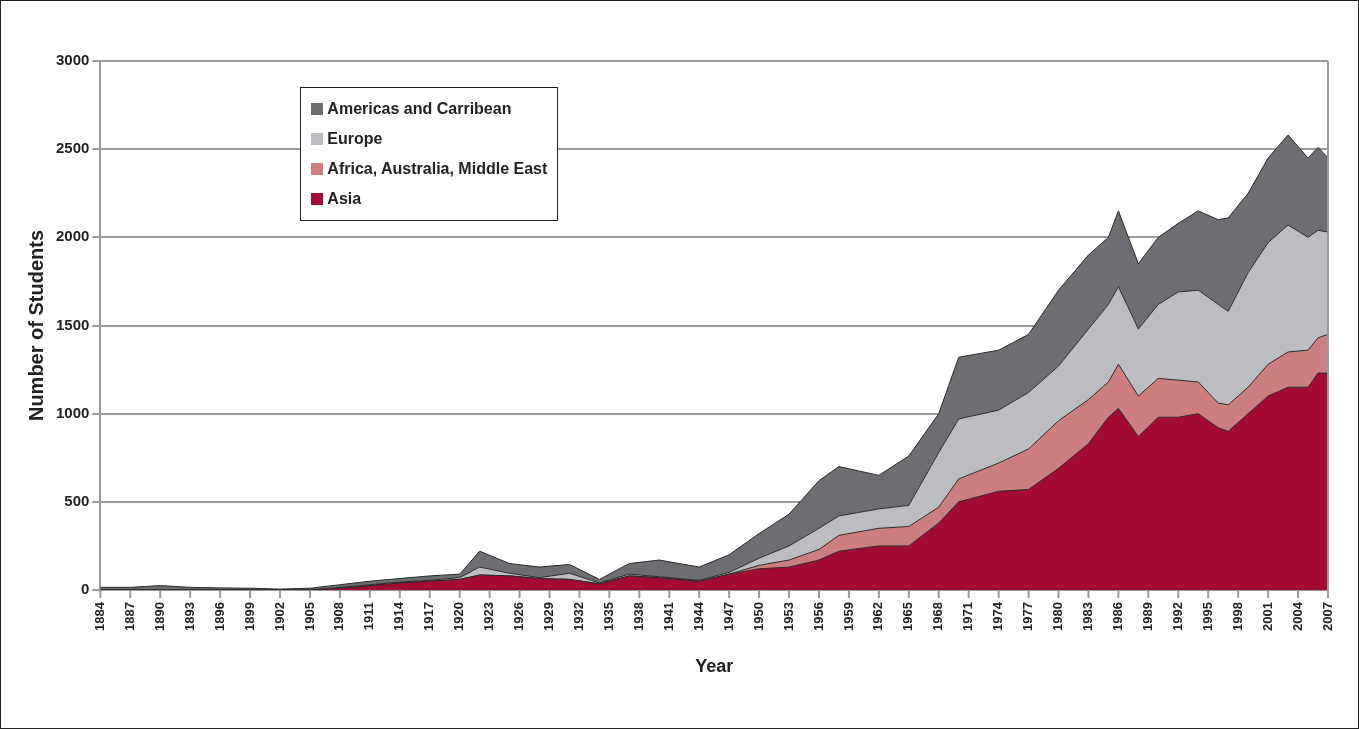  What do you see at coordinates (72, 412) in the screenshot?
I see `y-tick-label: 1000` at bounding box center [72, 412].